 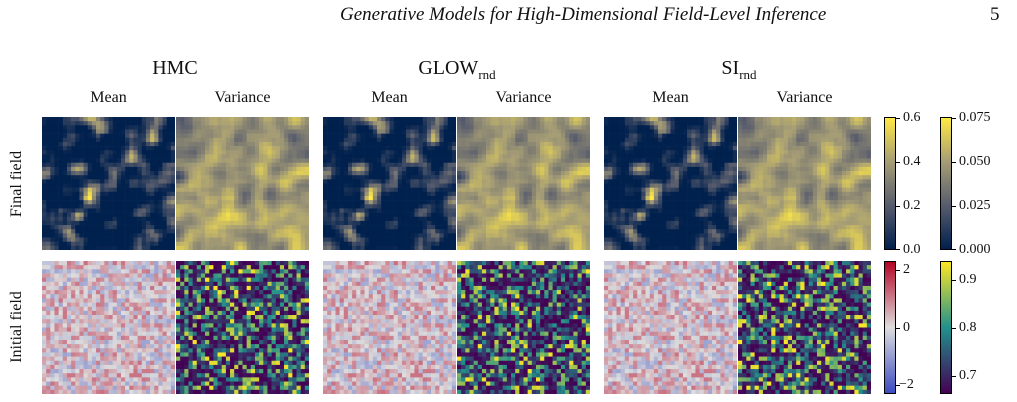 I want to click on colorbar-tick: 0, so click(x=906, y=327).